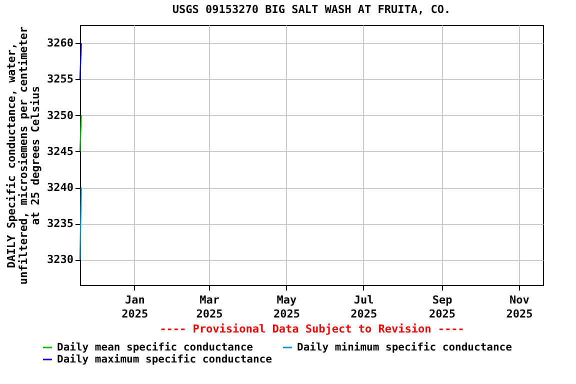  What do you see at coordinates (60, 187) in the screenshot?
I see `y-tick-label: 3240` at bounding box center [60, 187].